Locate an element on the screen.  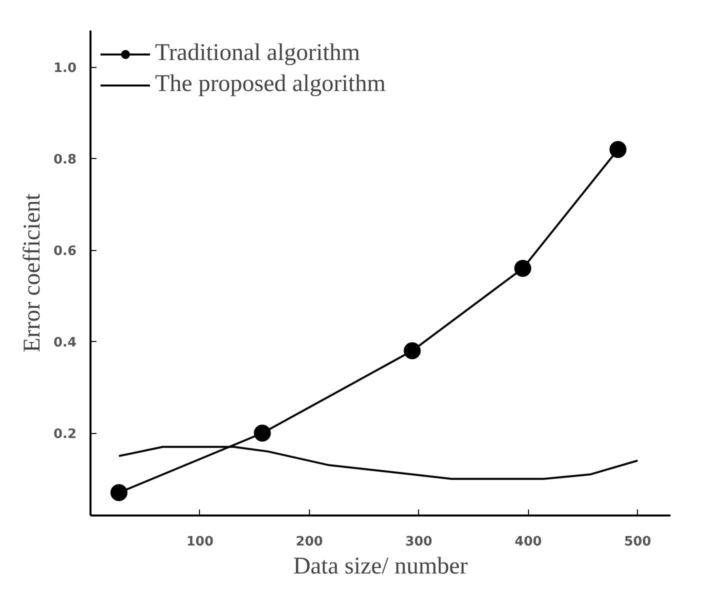
y-tick-label: 0.8 is located at coordinates (64, 160).